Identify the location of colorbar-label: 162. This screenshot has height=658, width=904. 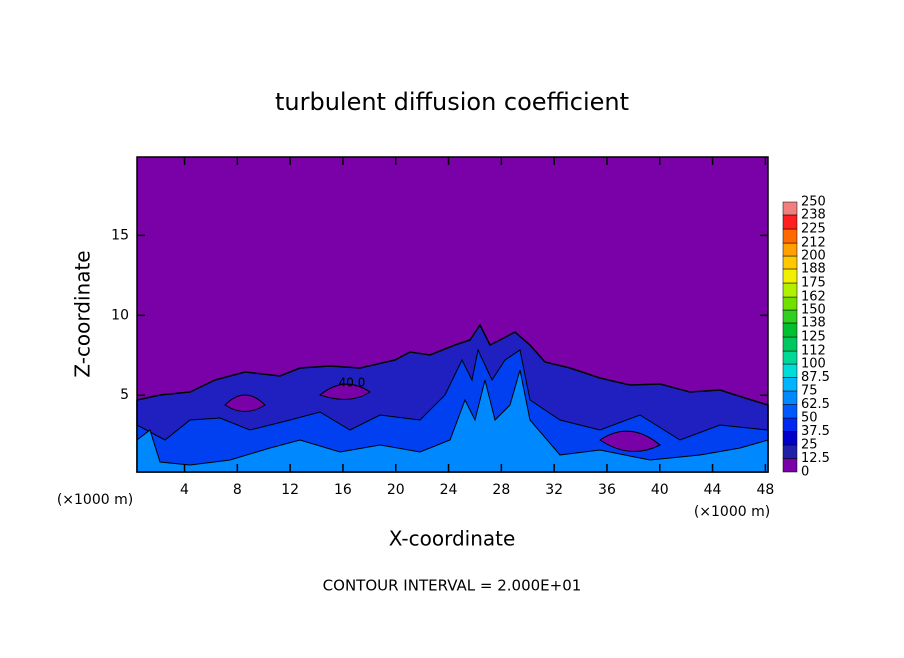
(813, 297).